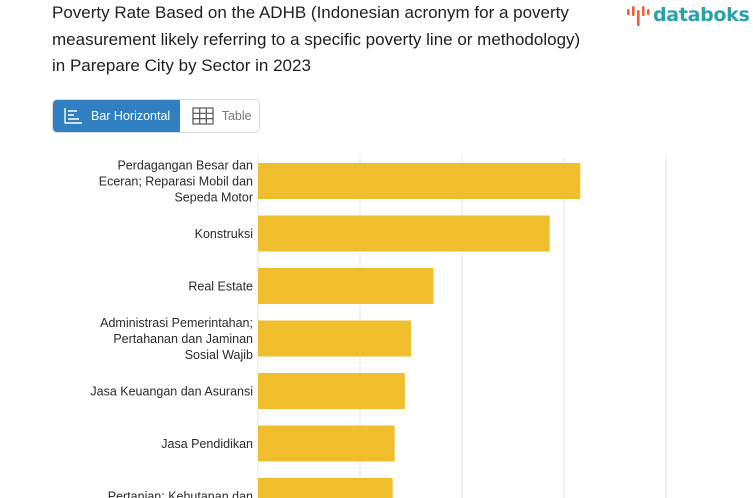 The image size is (753, 498). What do you see at coordinates (203, 116) in the screenshot?
I see `table-grid-icon` at bounding box center [203, 116].